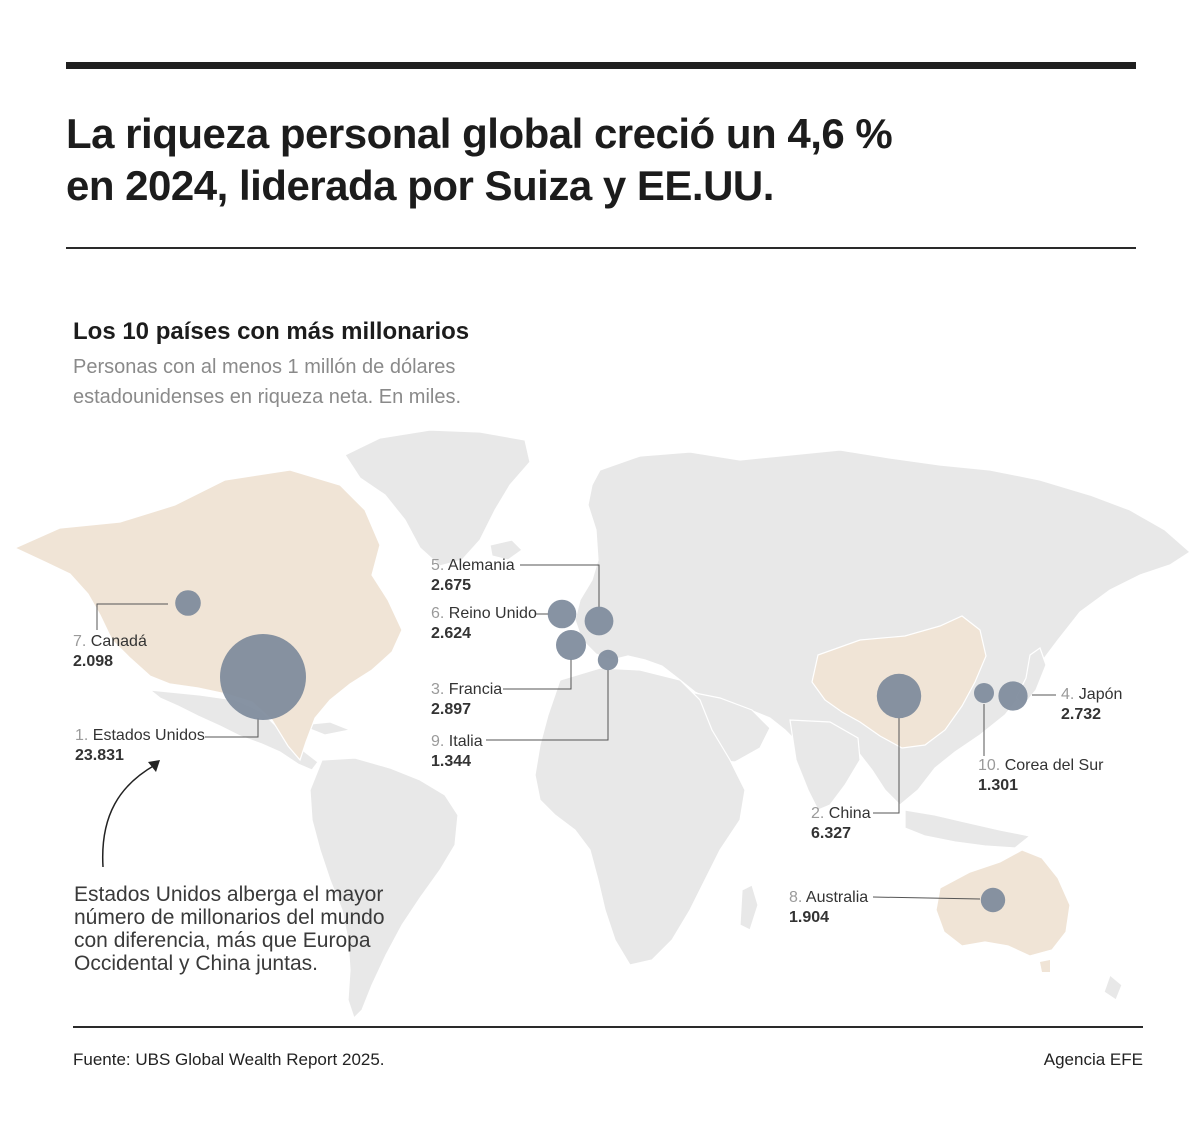 The image size is (1200, 1135). Describe the element at coordinates (989, 765) in the screenshot. I see `label-rank: 10.` at that location.